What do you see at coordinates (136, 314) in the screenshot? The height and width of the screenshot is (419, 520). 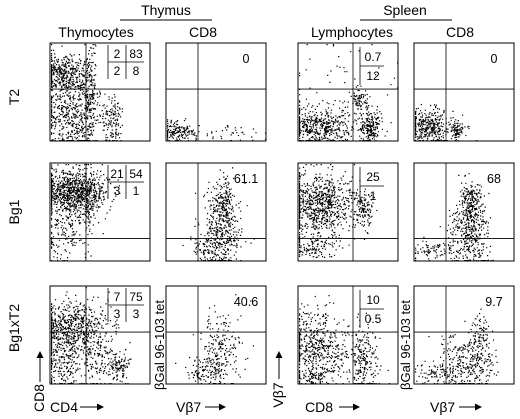 I see `quadrant-value-lr: 3` at bounding box center [136, 314].